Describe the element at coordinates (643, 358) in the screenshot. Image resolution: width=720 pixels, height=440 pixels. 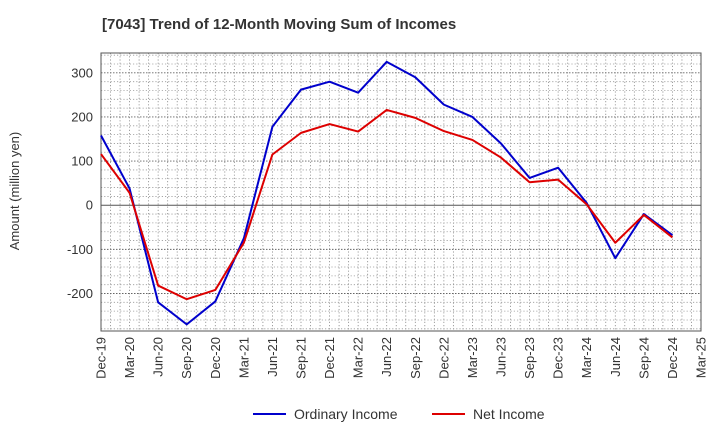
I see `x-tick-label: Sep-24` at that location.